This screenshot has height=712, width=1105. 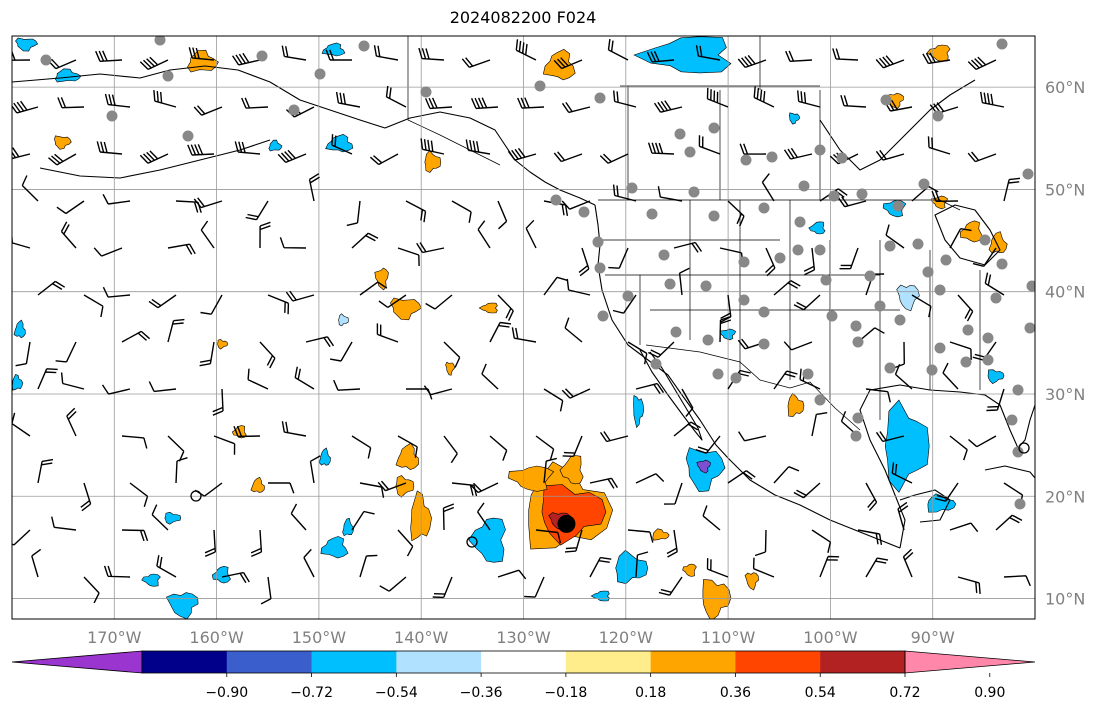 I want to click on yucatan, so click(x=925, y=506).